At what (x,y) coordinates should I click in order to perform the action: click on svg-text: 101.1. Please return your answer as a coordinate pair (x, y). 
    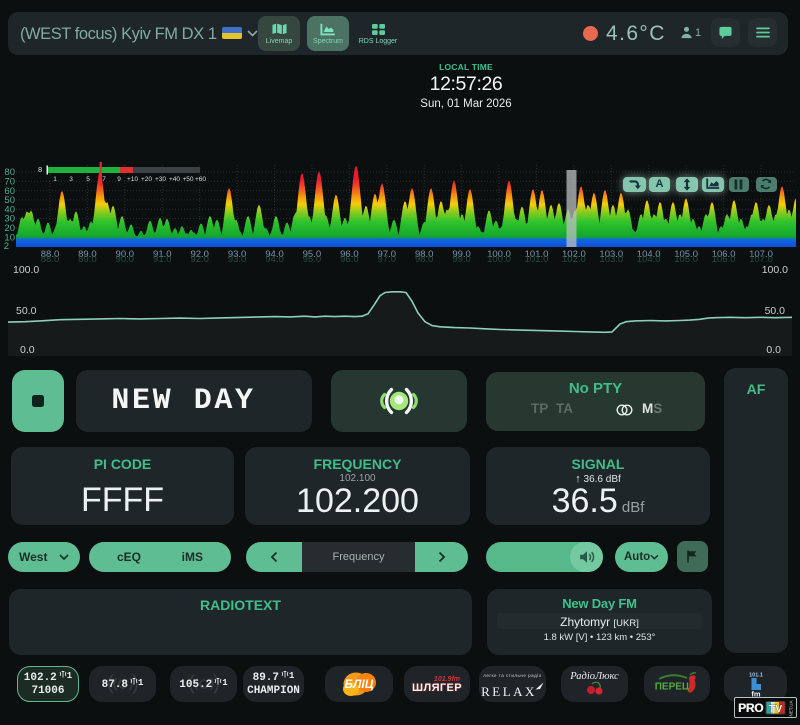
    Looking at the image, I should click on (756, 676).